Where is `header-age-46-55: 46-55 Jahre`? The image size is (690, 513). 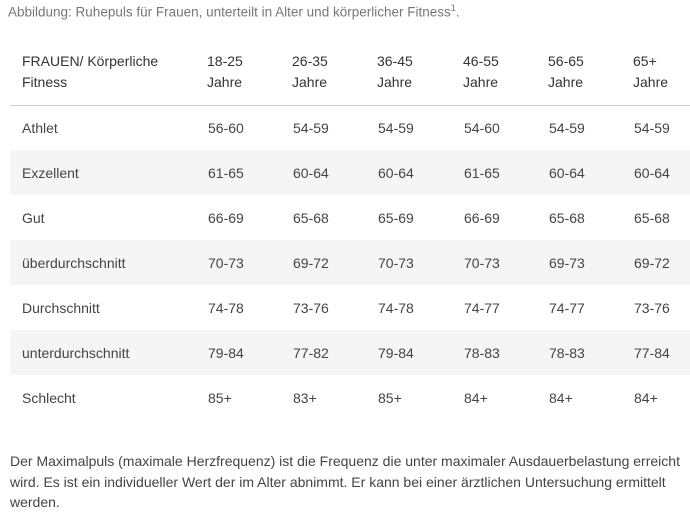
header-age-46-55: 46-55 Jahre is located at coordinates (494, 73).